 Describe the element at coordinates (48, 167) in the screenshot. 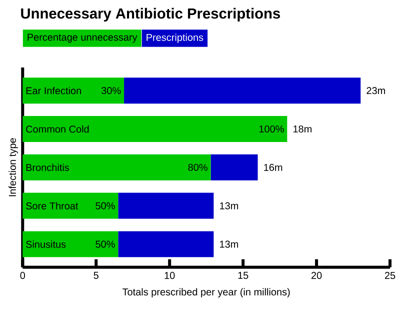

I see `y-tick-label: Bronchitis` at that location.